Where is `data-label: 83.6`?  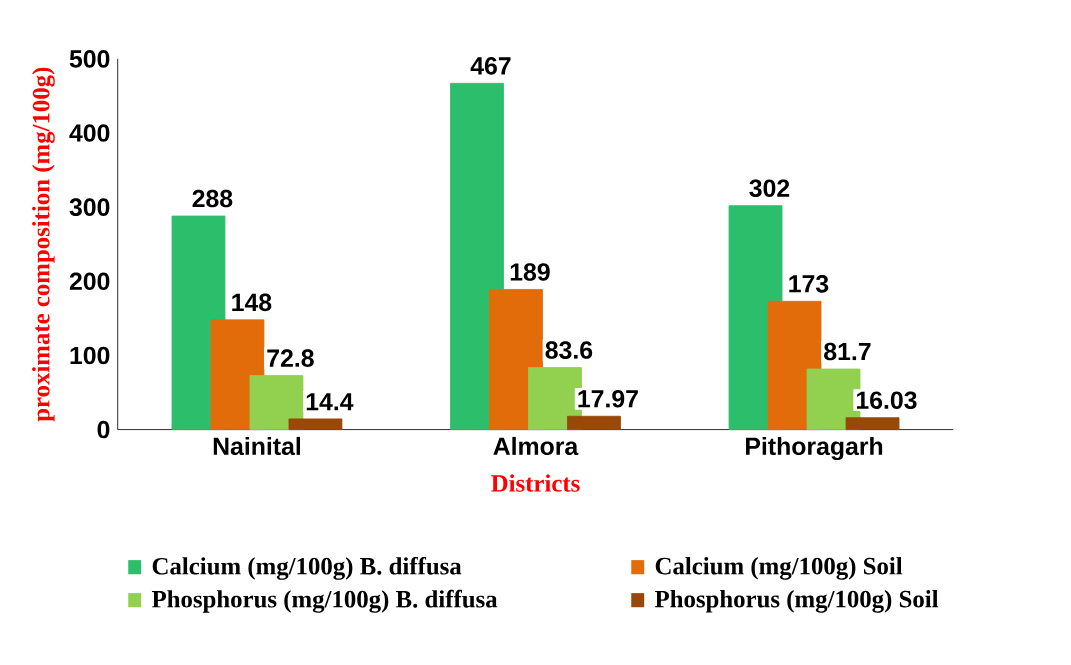 data-label: 83.6 is located at coordinates (569, 350).